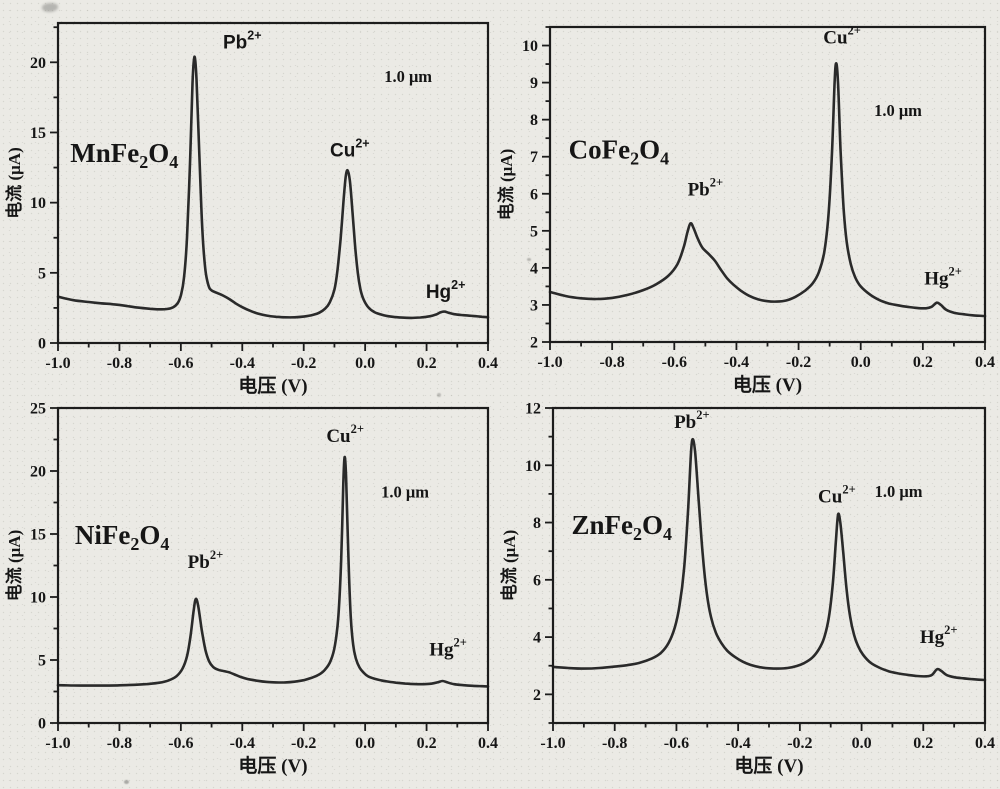 This screenshot has height=789, width=1000. Describe the element at coordinates (534, 157) in the screenshot. I see `y-tick-label: 7` at that location.